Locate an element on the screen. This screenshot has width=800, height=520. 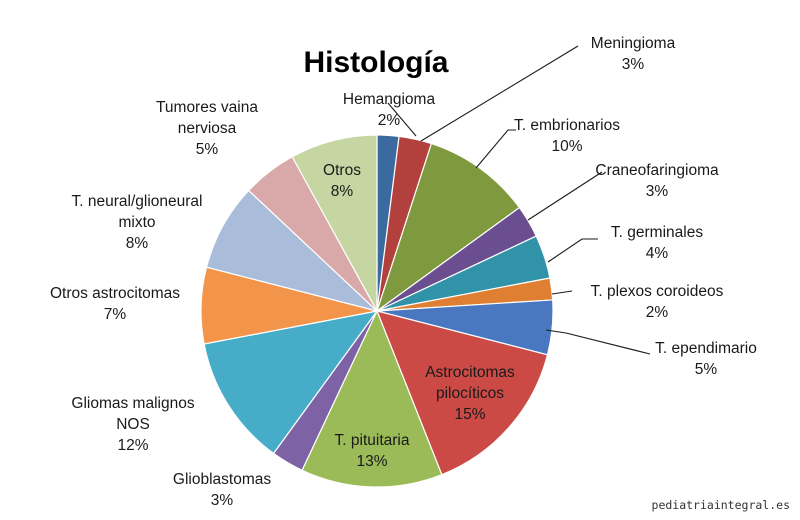
slice-label: Tumores vaina nerviosa 5% is located at coordinates (207, 128).